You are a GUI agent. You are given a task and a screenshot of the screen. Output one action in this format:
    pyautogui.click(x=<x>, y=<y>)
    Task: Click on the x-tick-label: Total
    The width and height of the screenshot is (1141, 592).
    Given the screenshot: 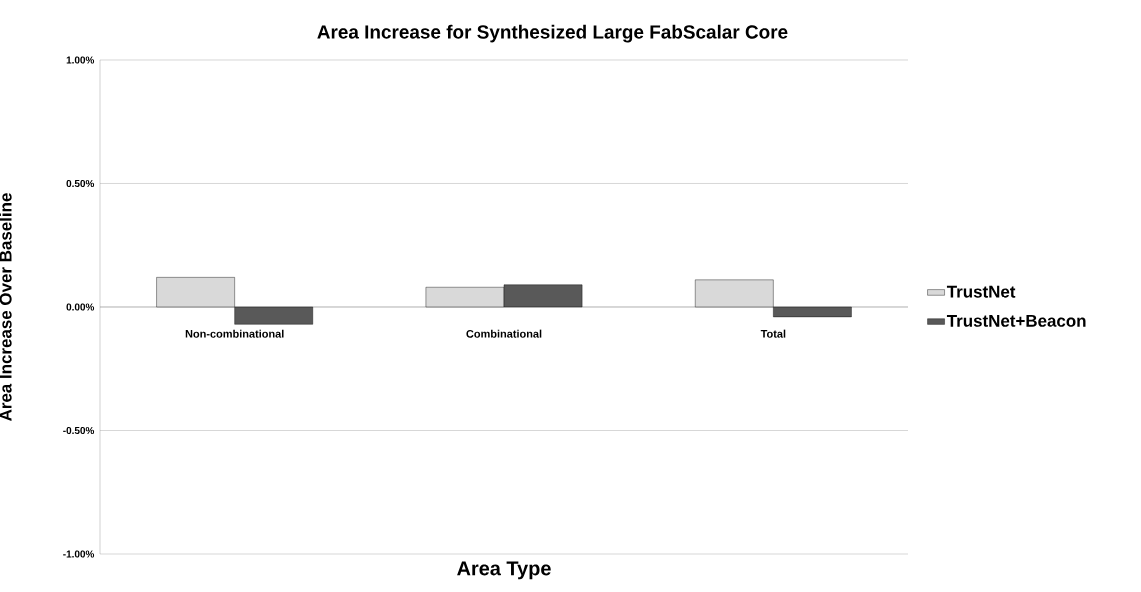 What is the action you would take?
    pyautogui.click(x=773, y=333)
    